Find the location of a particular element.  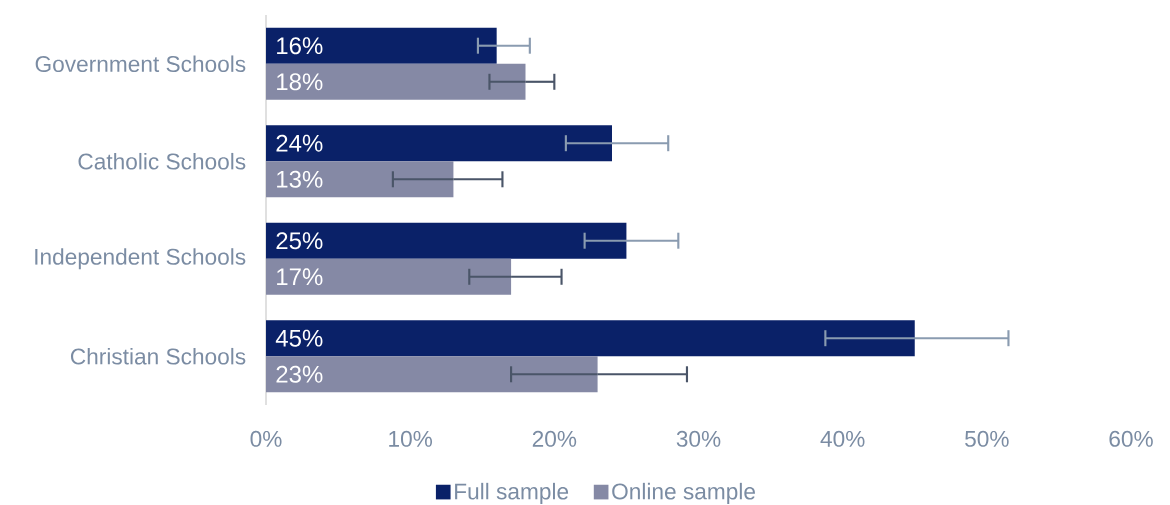

x-tick-label: 40% is located at coordinates (842, 438).